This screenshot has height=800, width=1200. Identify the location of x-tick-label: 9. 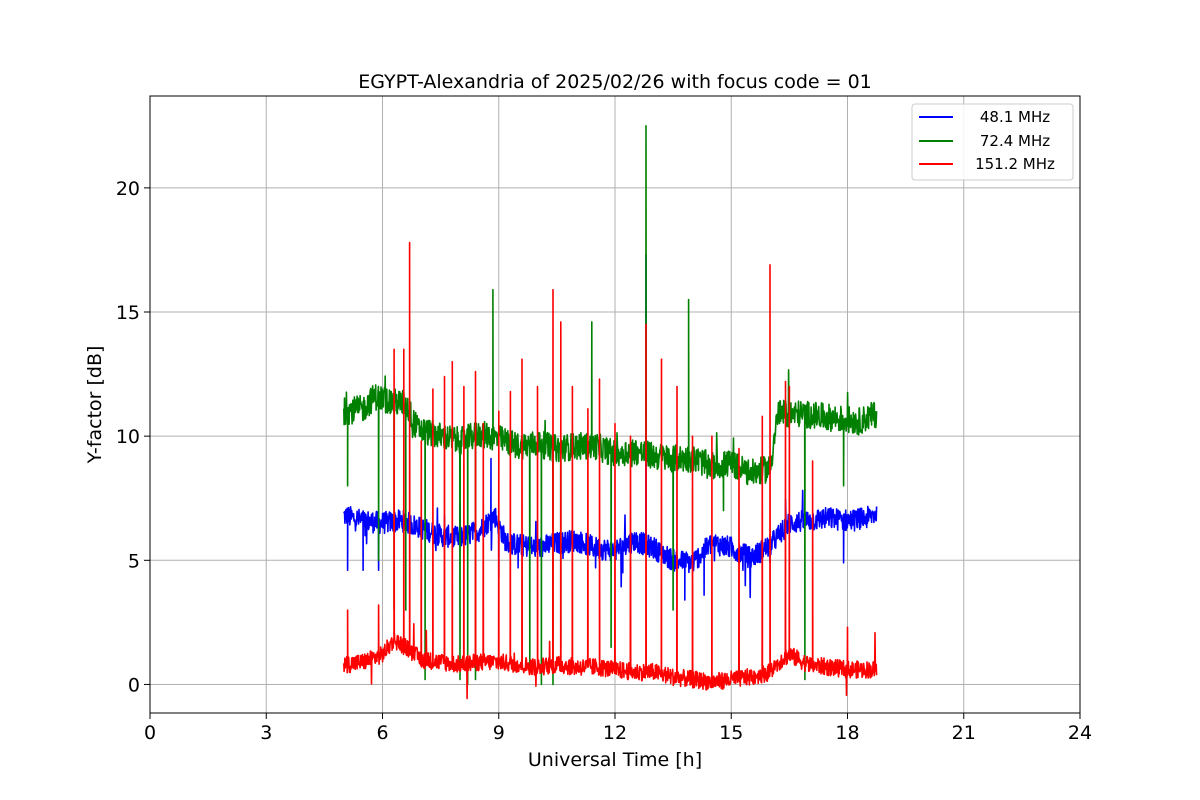
(499, 733).